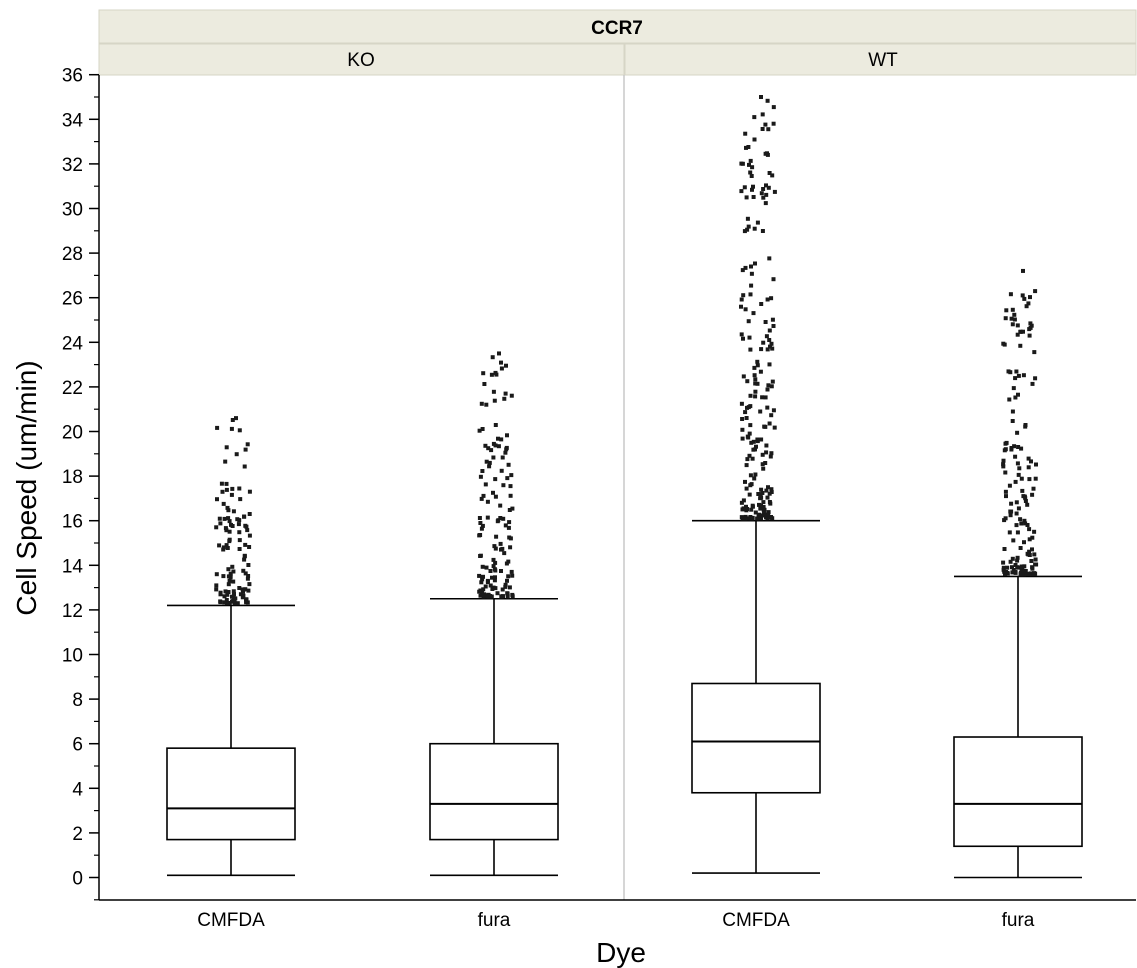 This screenshot has width=1137, height=968. What do you see at coordinates (1023, 270) in the screenshot?
I see `outlier-point-max` at bounding box center [1023, 270].